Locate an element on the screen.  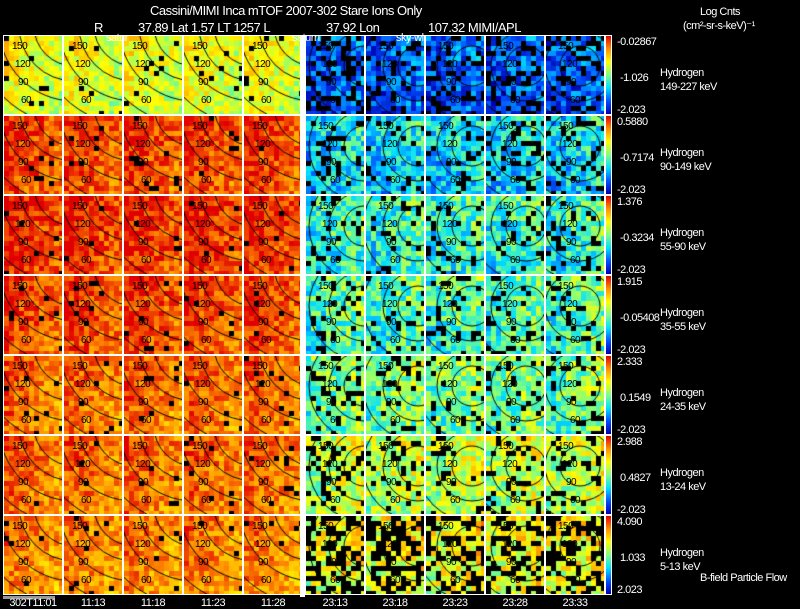
units-title: Log Cnts is located at coordinates (720, 12).